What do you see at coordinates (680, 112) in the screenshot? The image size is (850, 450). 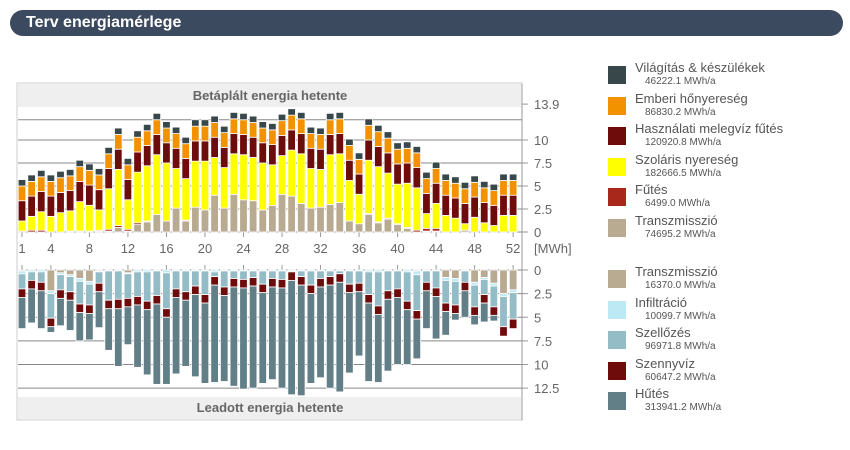 I see `legend-value: 86830.2 MWh/a` at bounding box center [680, 112].